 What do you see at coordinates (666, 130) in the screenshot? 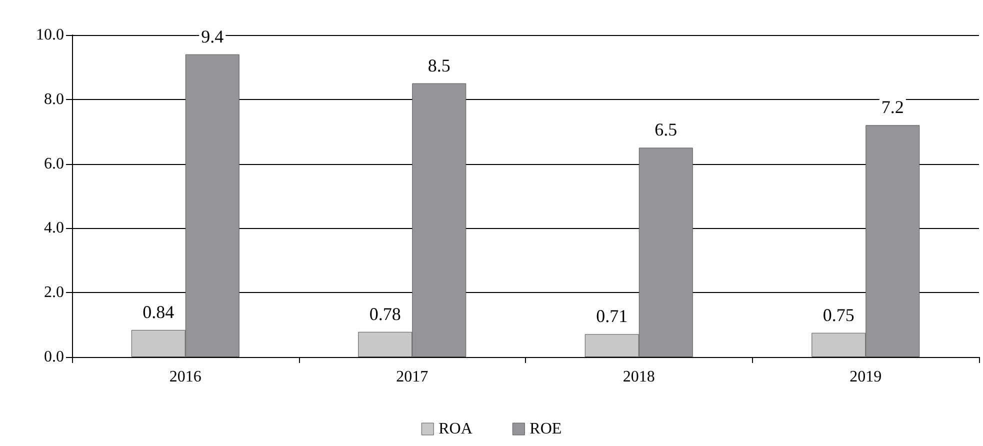
I see `data-label: 6.5` at bounding box center [666, 130].